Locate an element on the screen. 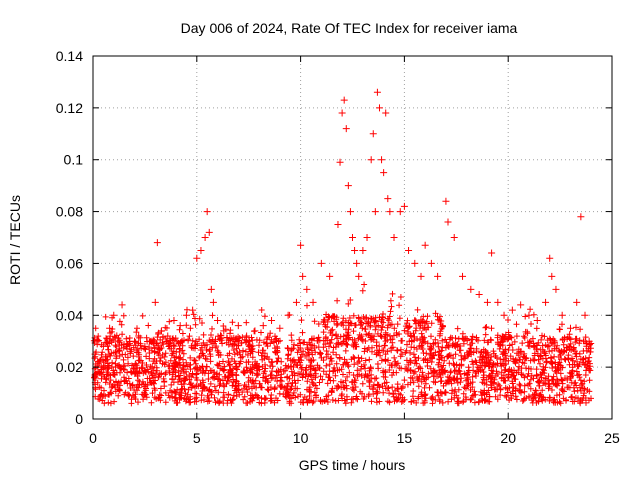 The height and width of the screenshot is (480, 640). x-tick-label: 20 is located at coordinates (508, 438).